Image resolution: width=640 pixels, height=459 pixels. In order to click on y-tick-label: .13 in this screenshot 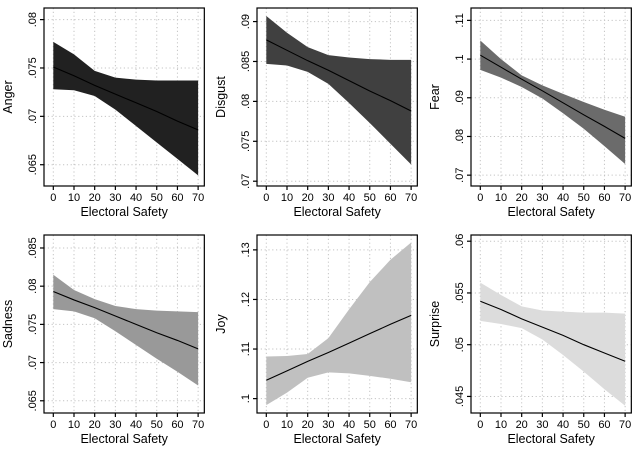, I will do `click(246, 249)`.